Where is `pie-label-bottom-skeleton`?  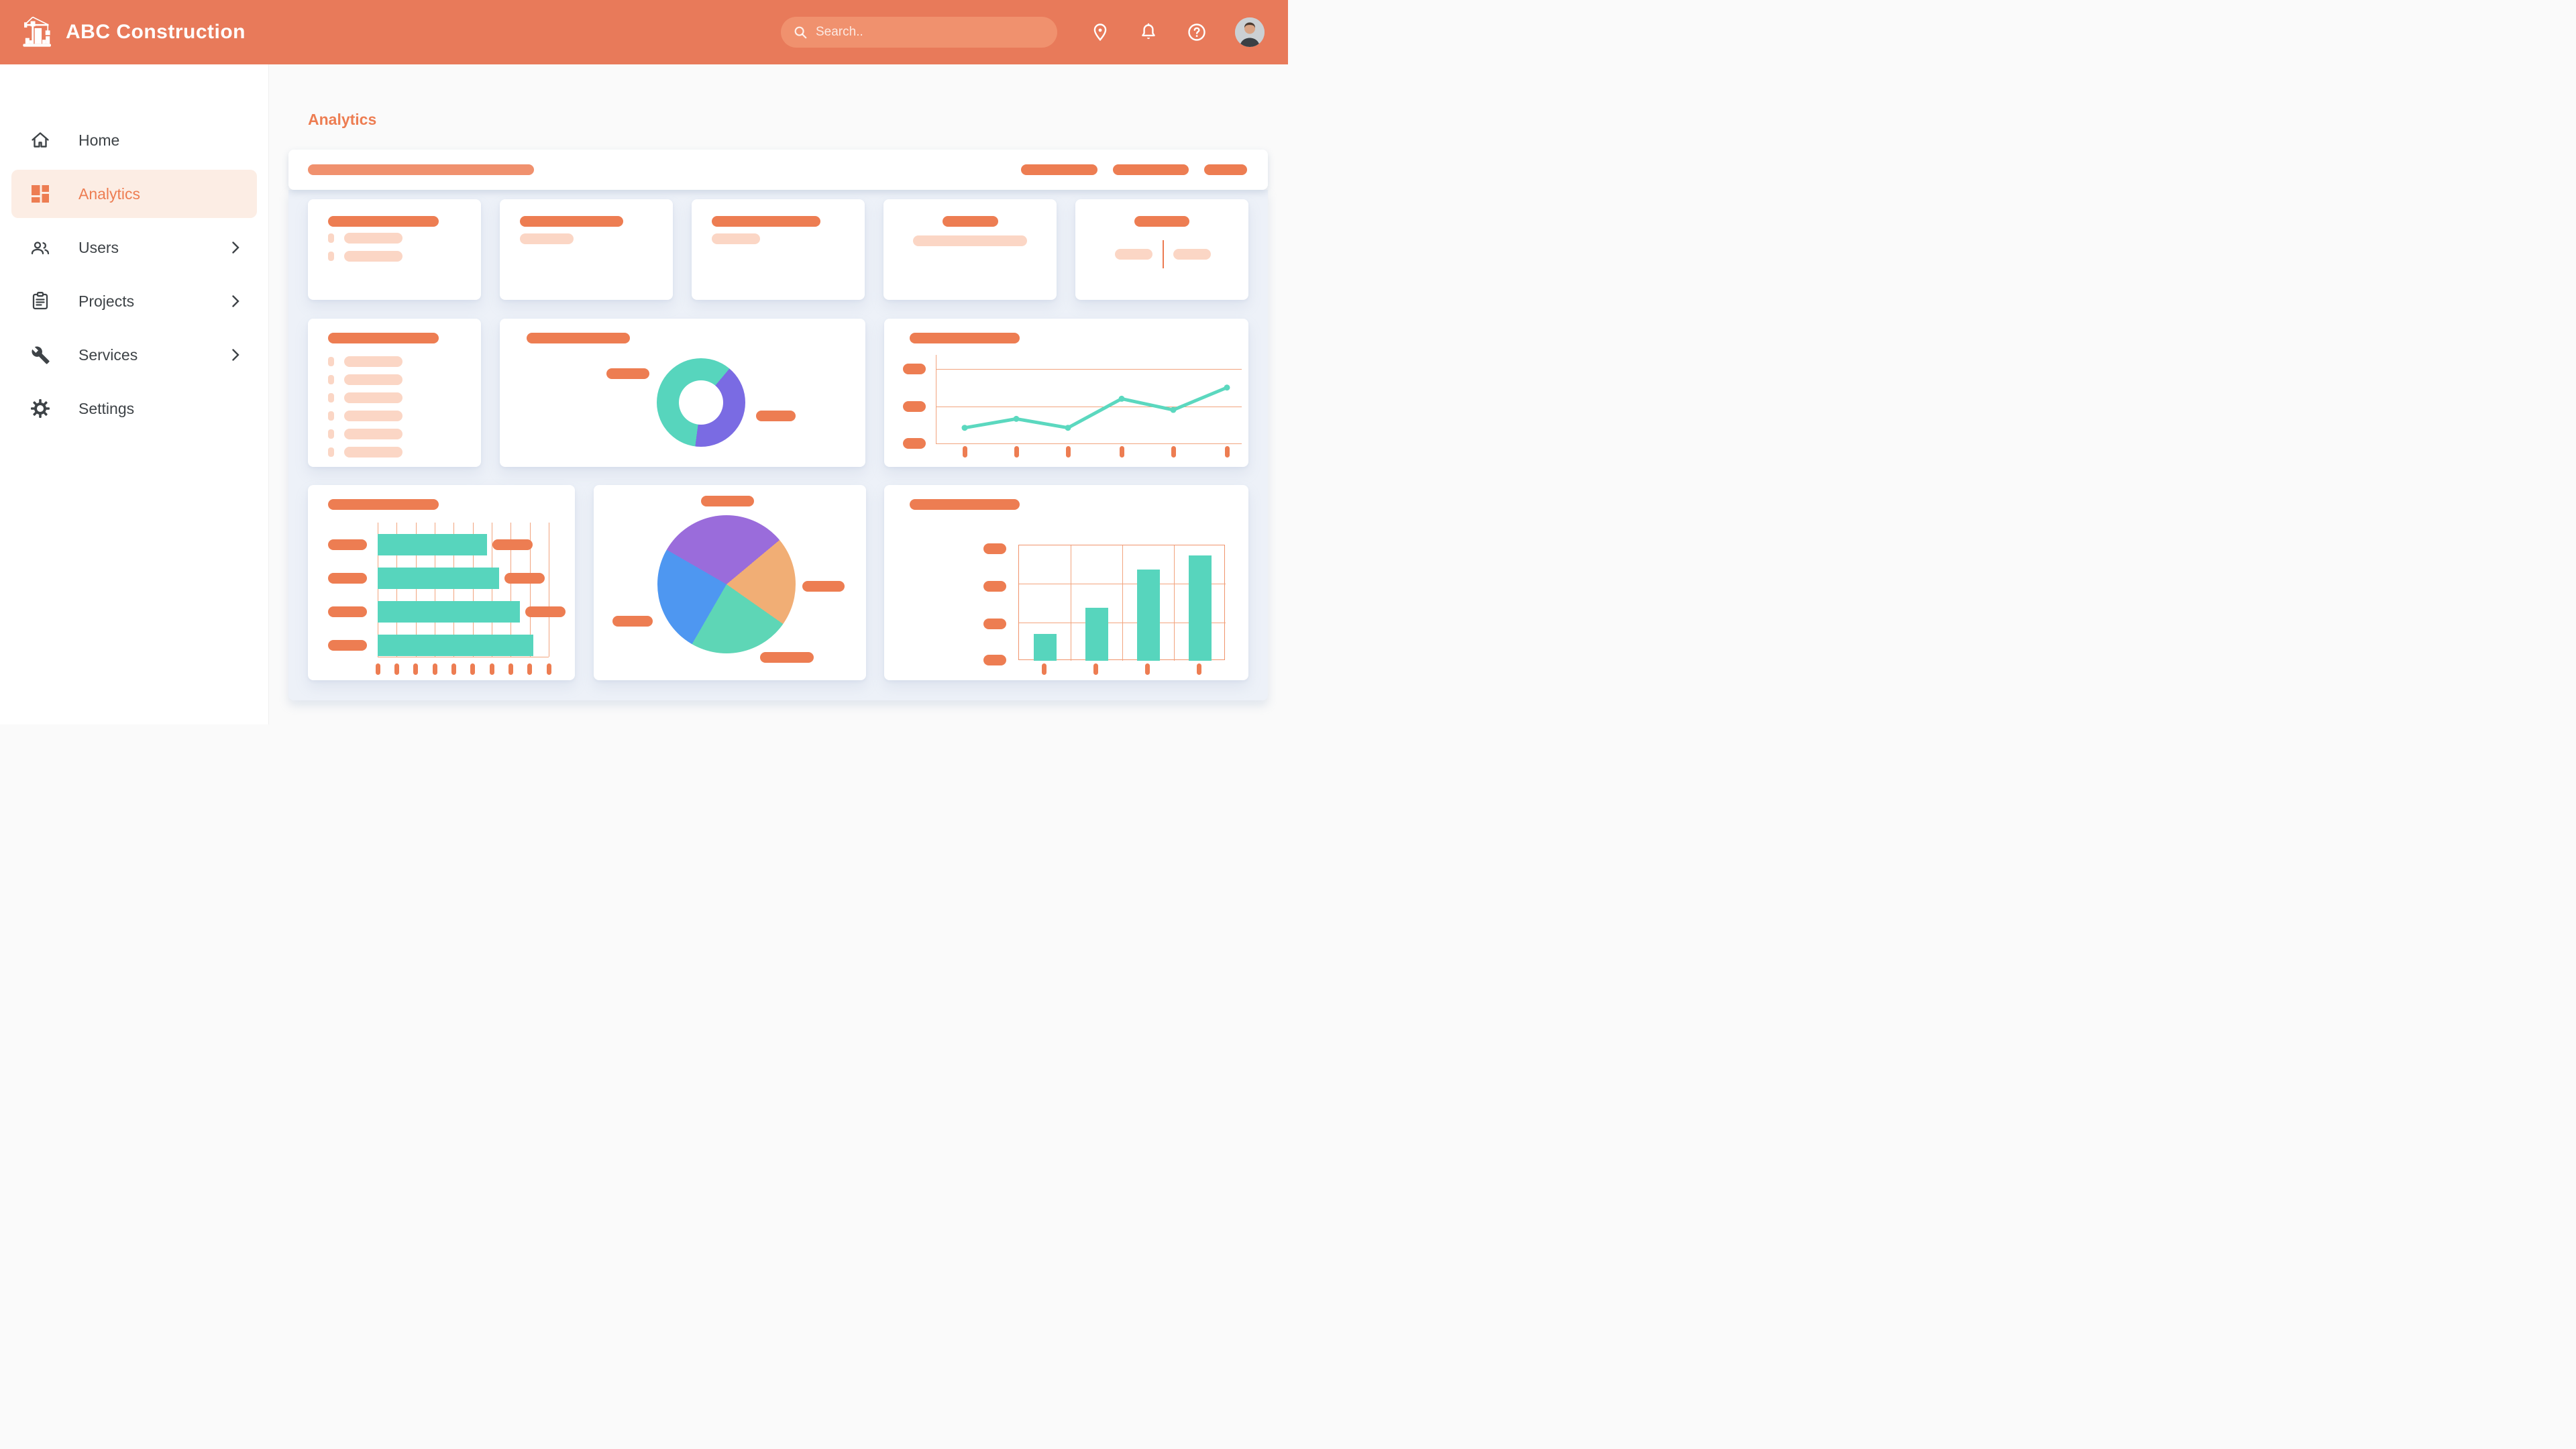 pie-label-bottom-skeleton is located at coordinates (787, 657).